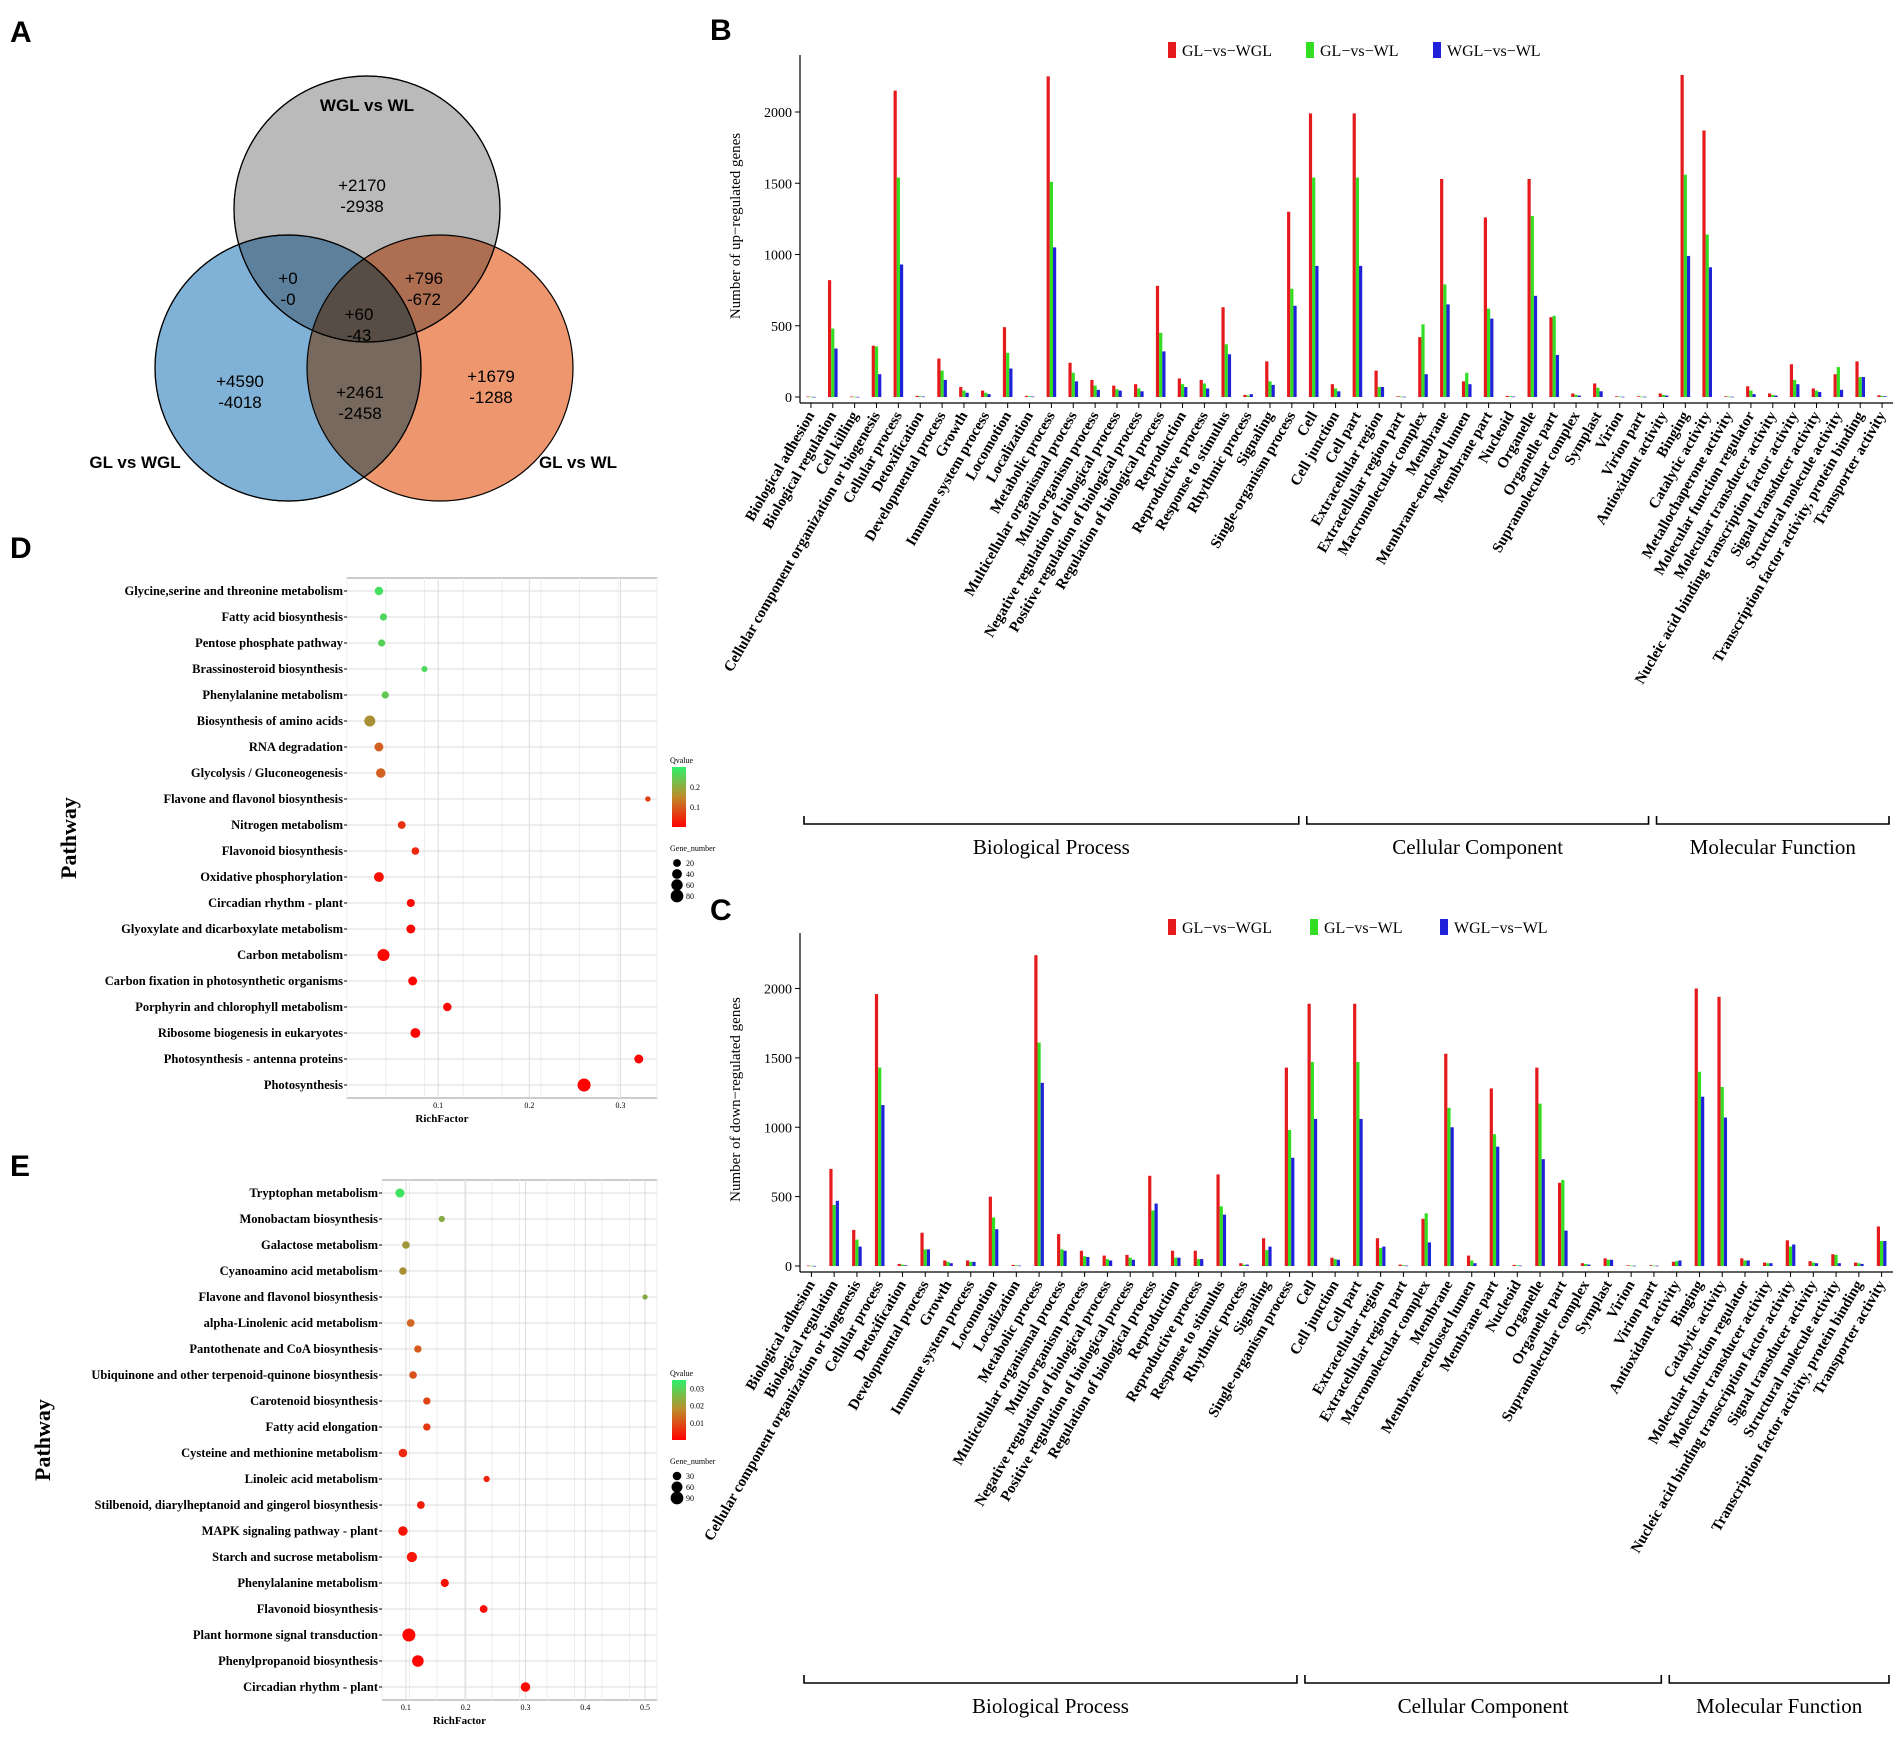  I want to click on point-carotenoid-biosynthesis, so click(427, 1401).